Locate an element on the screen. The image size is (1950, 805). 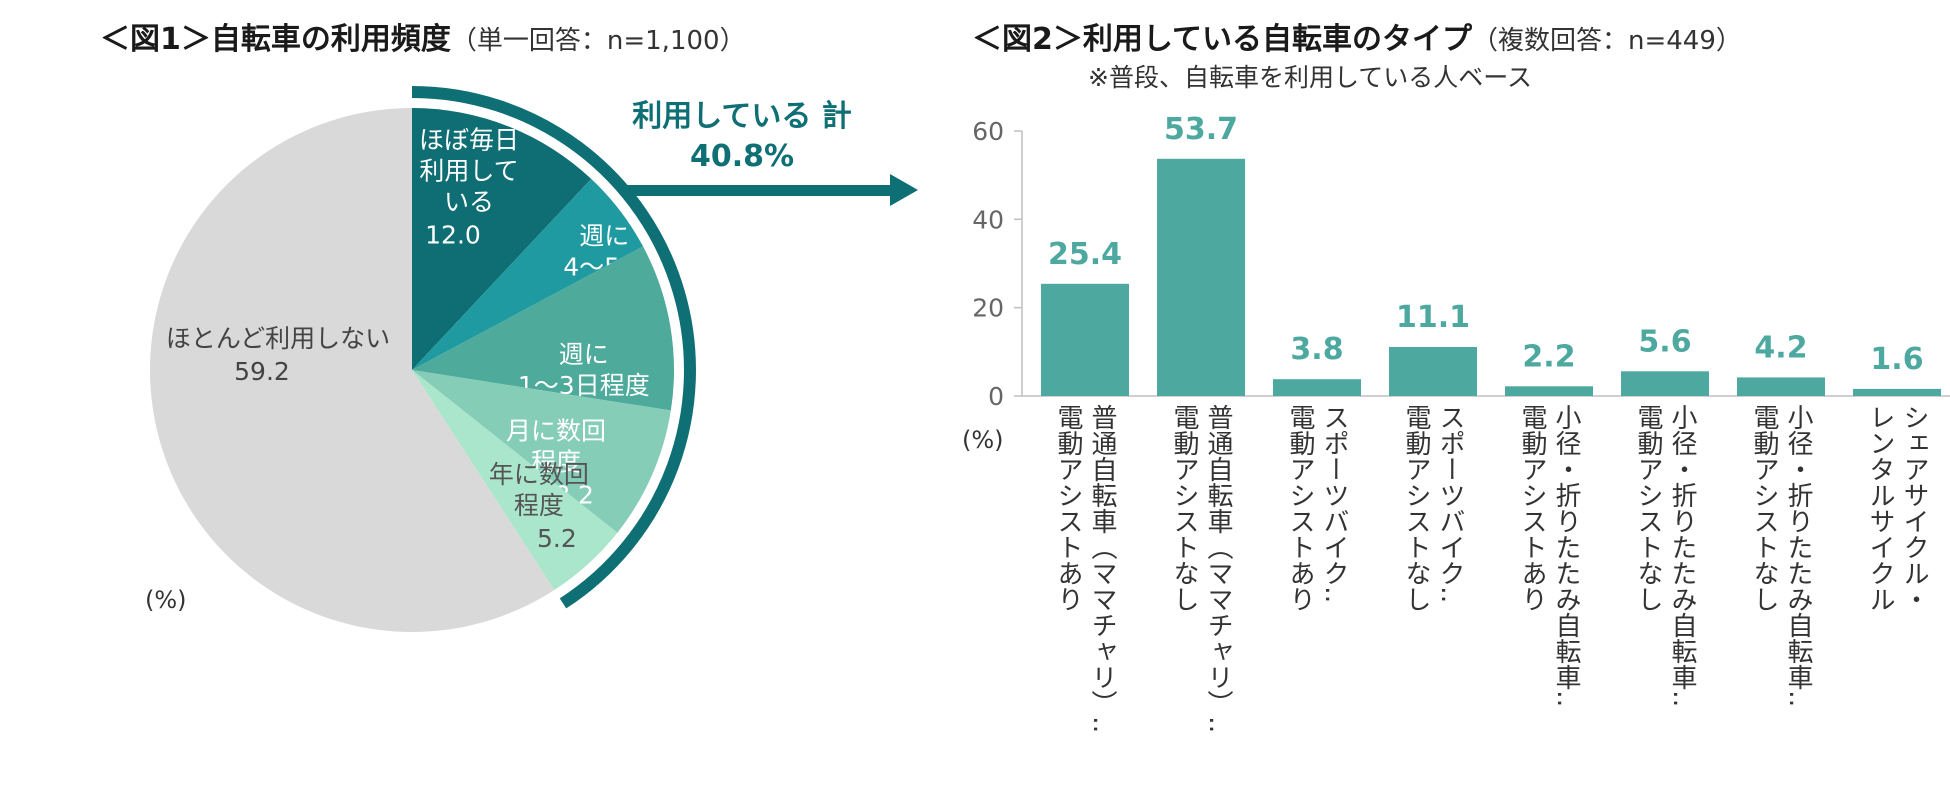
y-tick-label: 60 is located at coordinates (988, 131).